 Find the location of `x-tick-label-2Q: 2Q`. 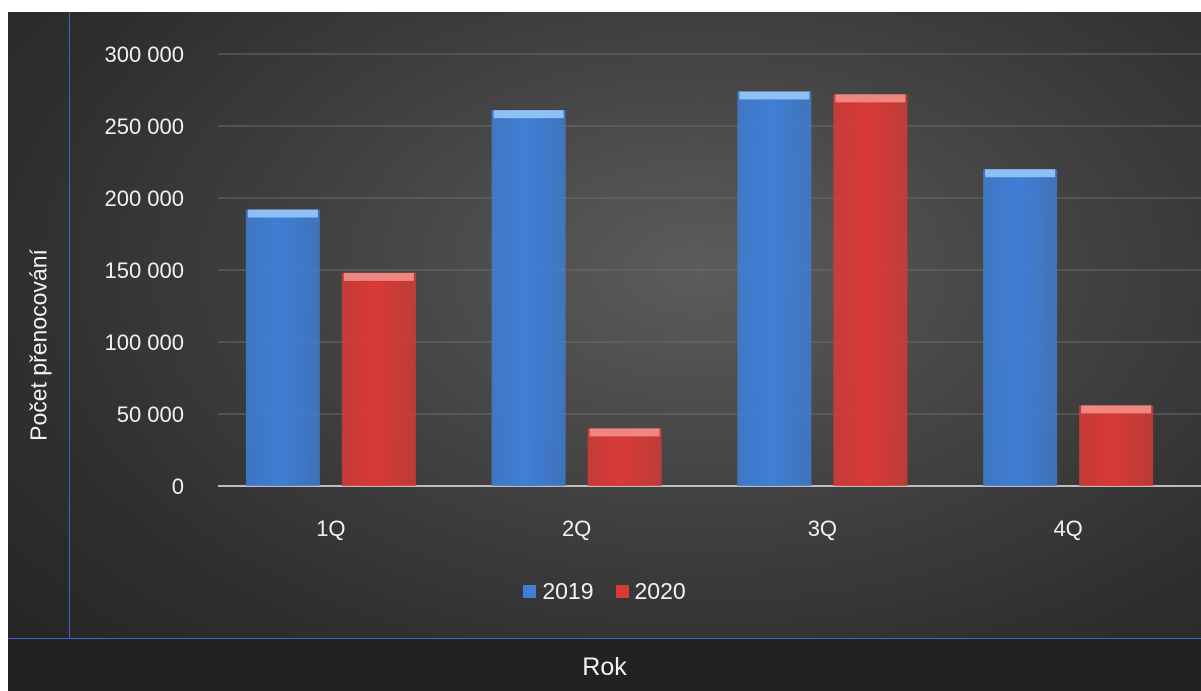

x-tick-label-2Q: 2Q is located at coordinates (576, 528).